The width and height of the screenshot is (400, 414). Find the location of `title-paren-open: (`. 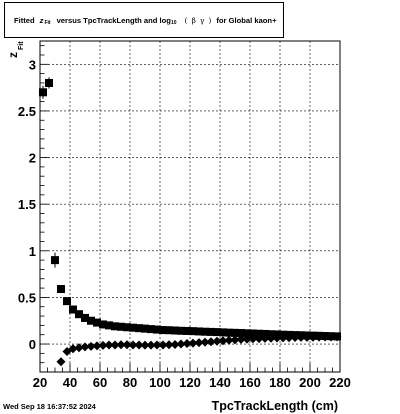

title-paren-open: ( is located at coordinates (186, 20).